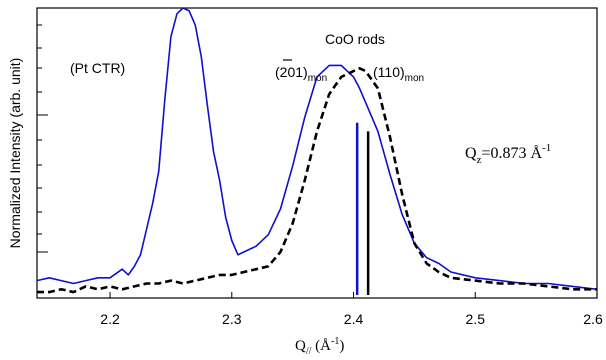 The width and height of the screenshot is (606, 360). Describe the element at coordinates (319, 346) in the screenshot. I see `x-axis-label: Q// (Å-1)` at that location.